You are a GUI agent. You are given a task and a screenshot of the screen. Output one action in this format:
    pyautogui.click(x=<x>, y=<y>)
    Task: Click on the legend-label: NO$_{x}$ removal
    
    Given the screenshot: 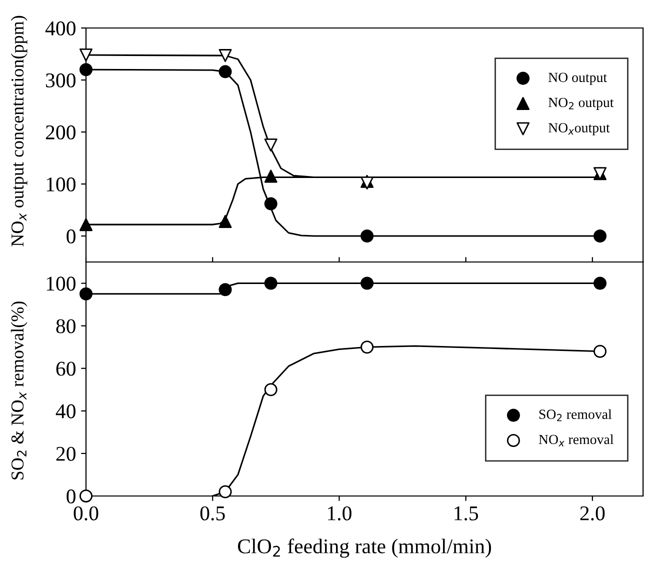 What is the action you would take?
    pyautogui.click(x=576, y=440)
    